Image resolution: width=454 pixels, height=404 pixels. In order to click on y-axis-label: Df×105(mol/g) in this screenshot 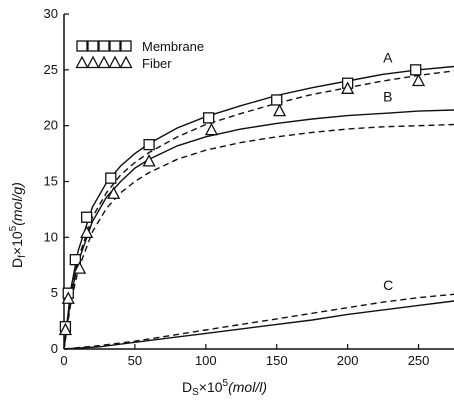, I will do `click(18, 225)`.